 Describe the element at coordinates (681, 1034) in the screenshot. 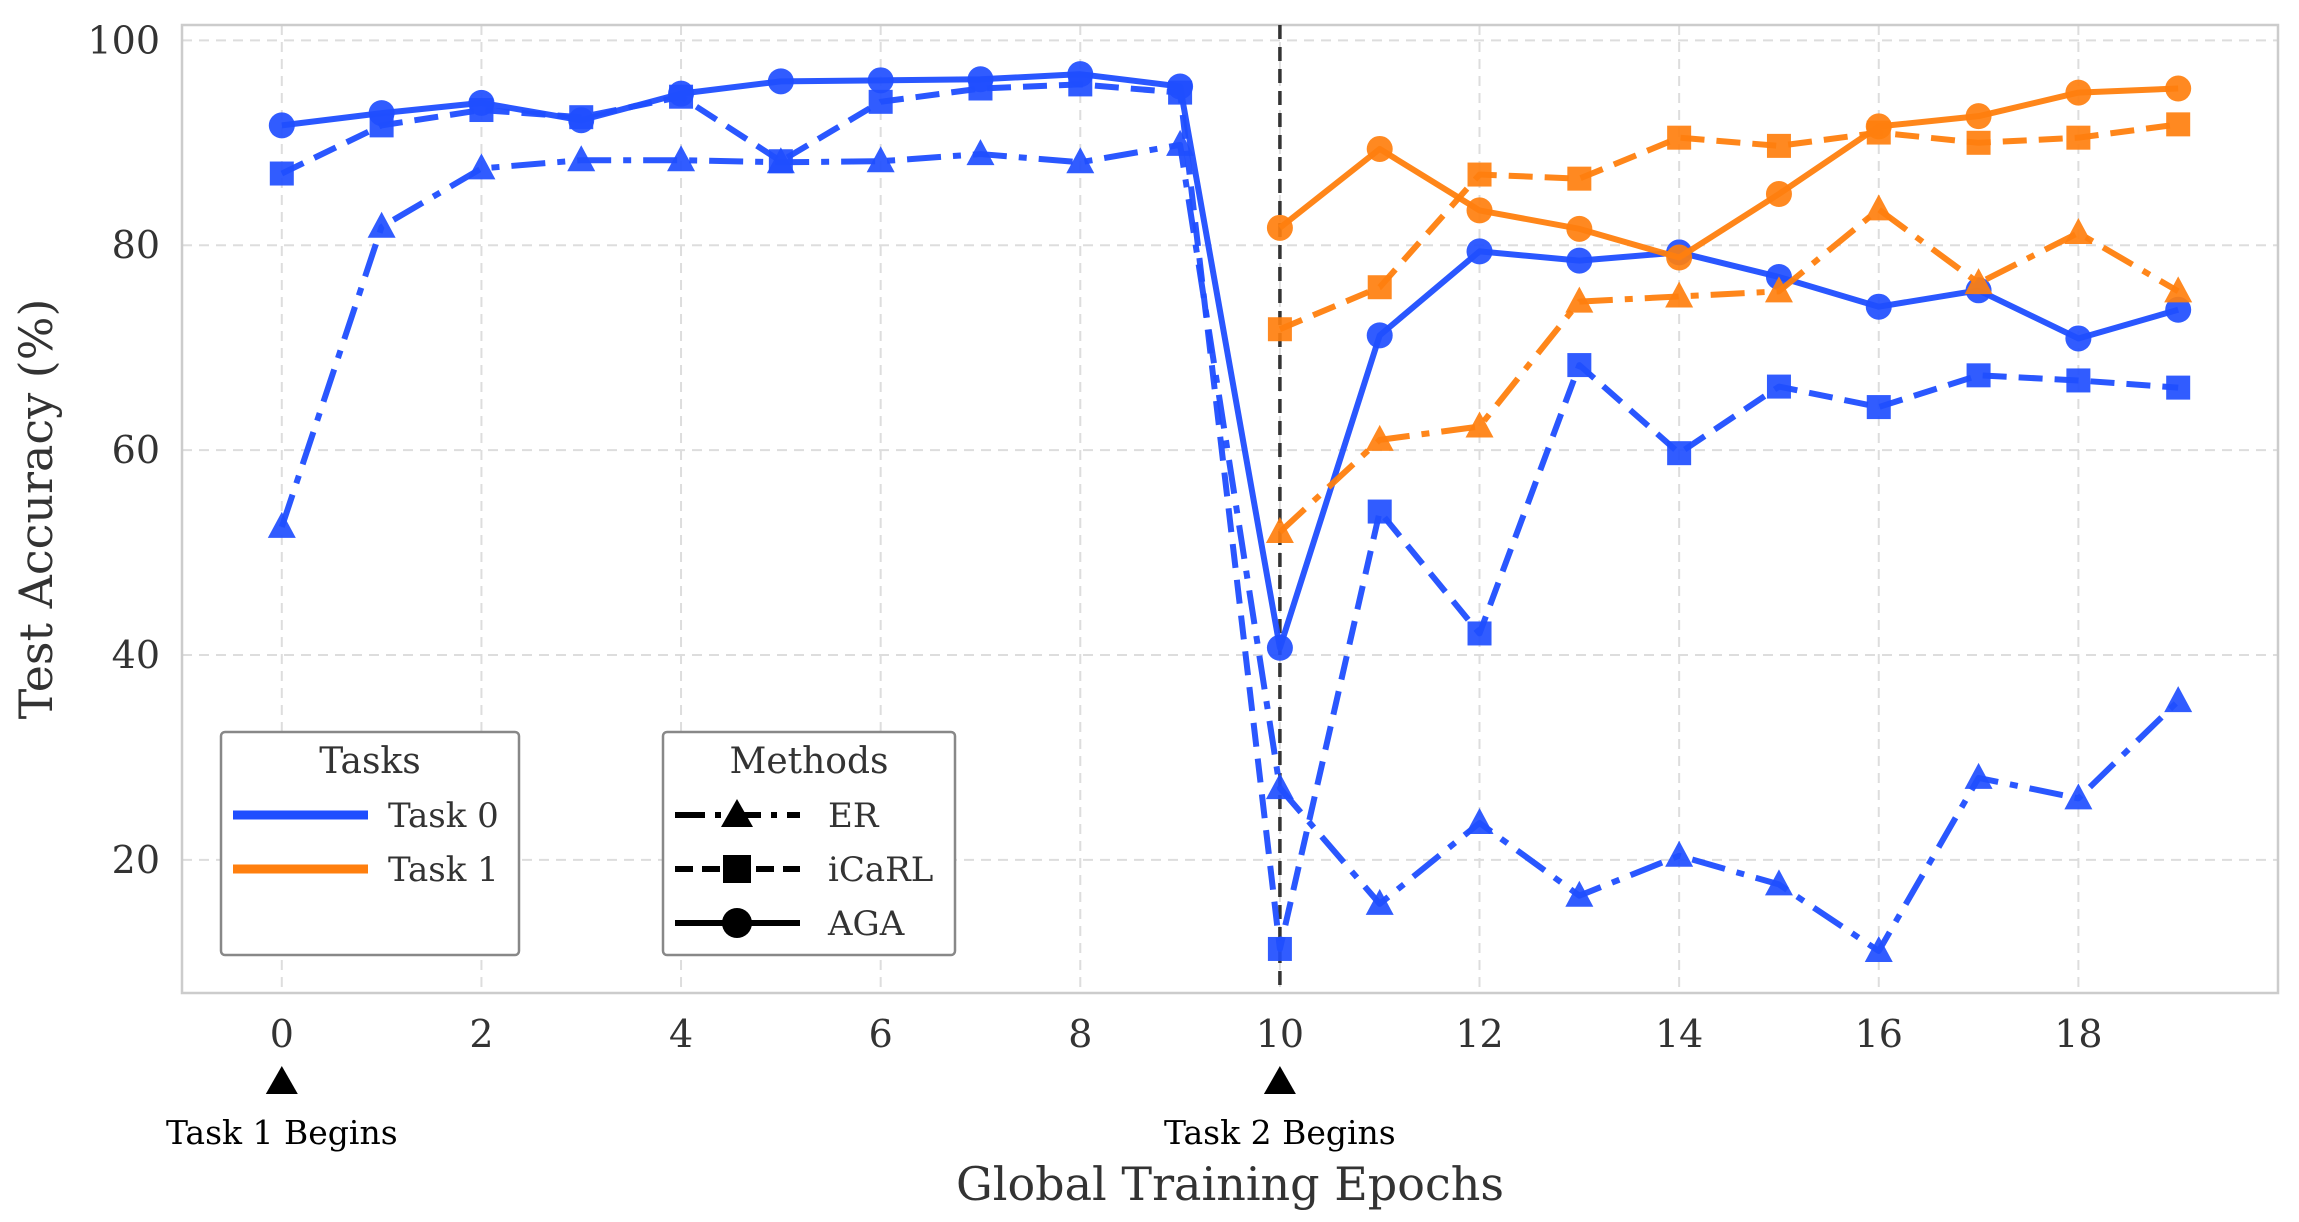

I see `x-tick-label: 4` at that location.